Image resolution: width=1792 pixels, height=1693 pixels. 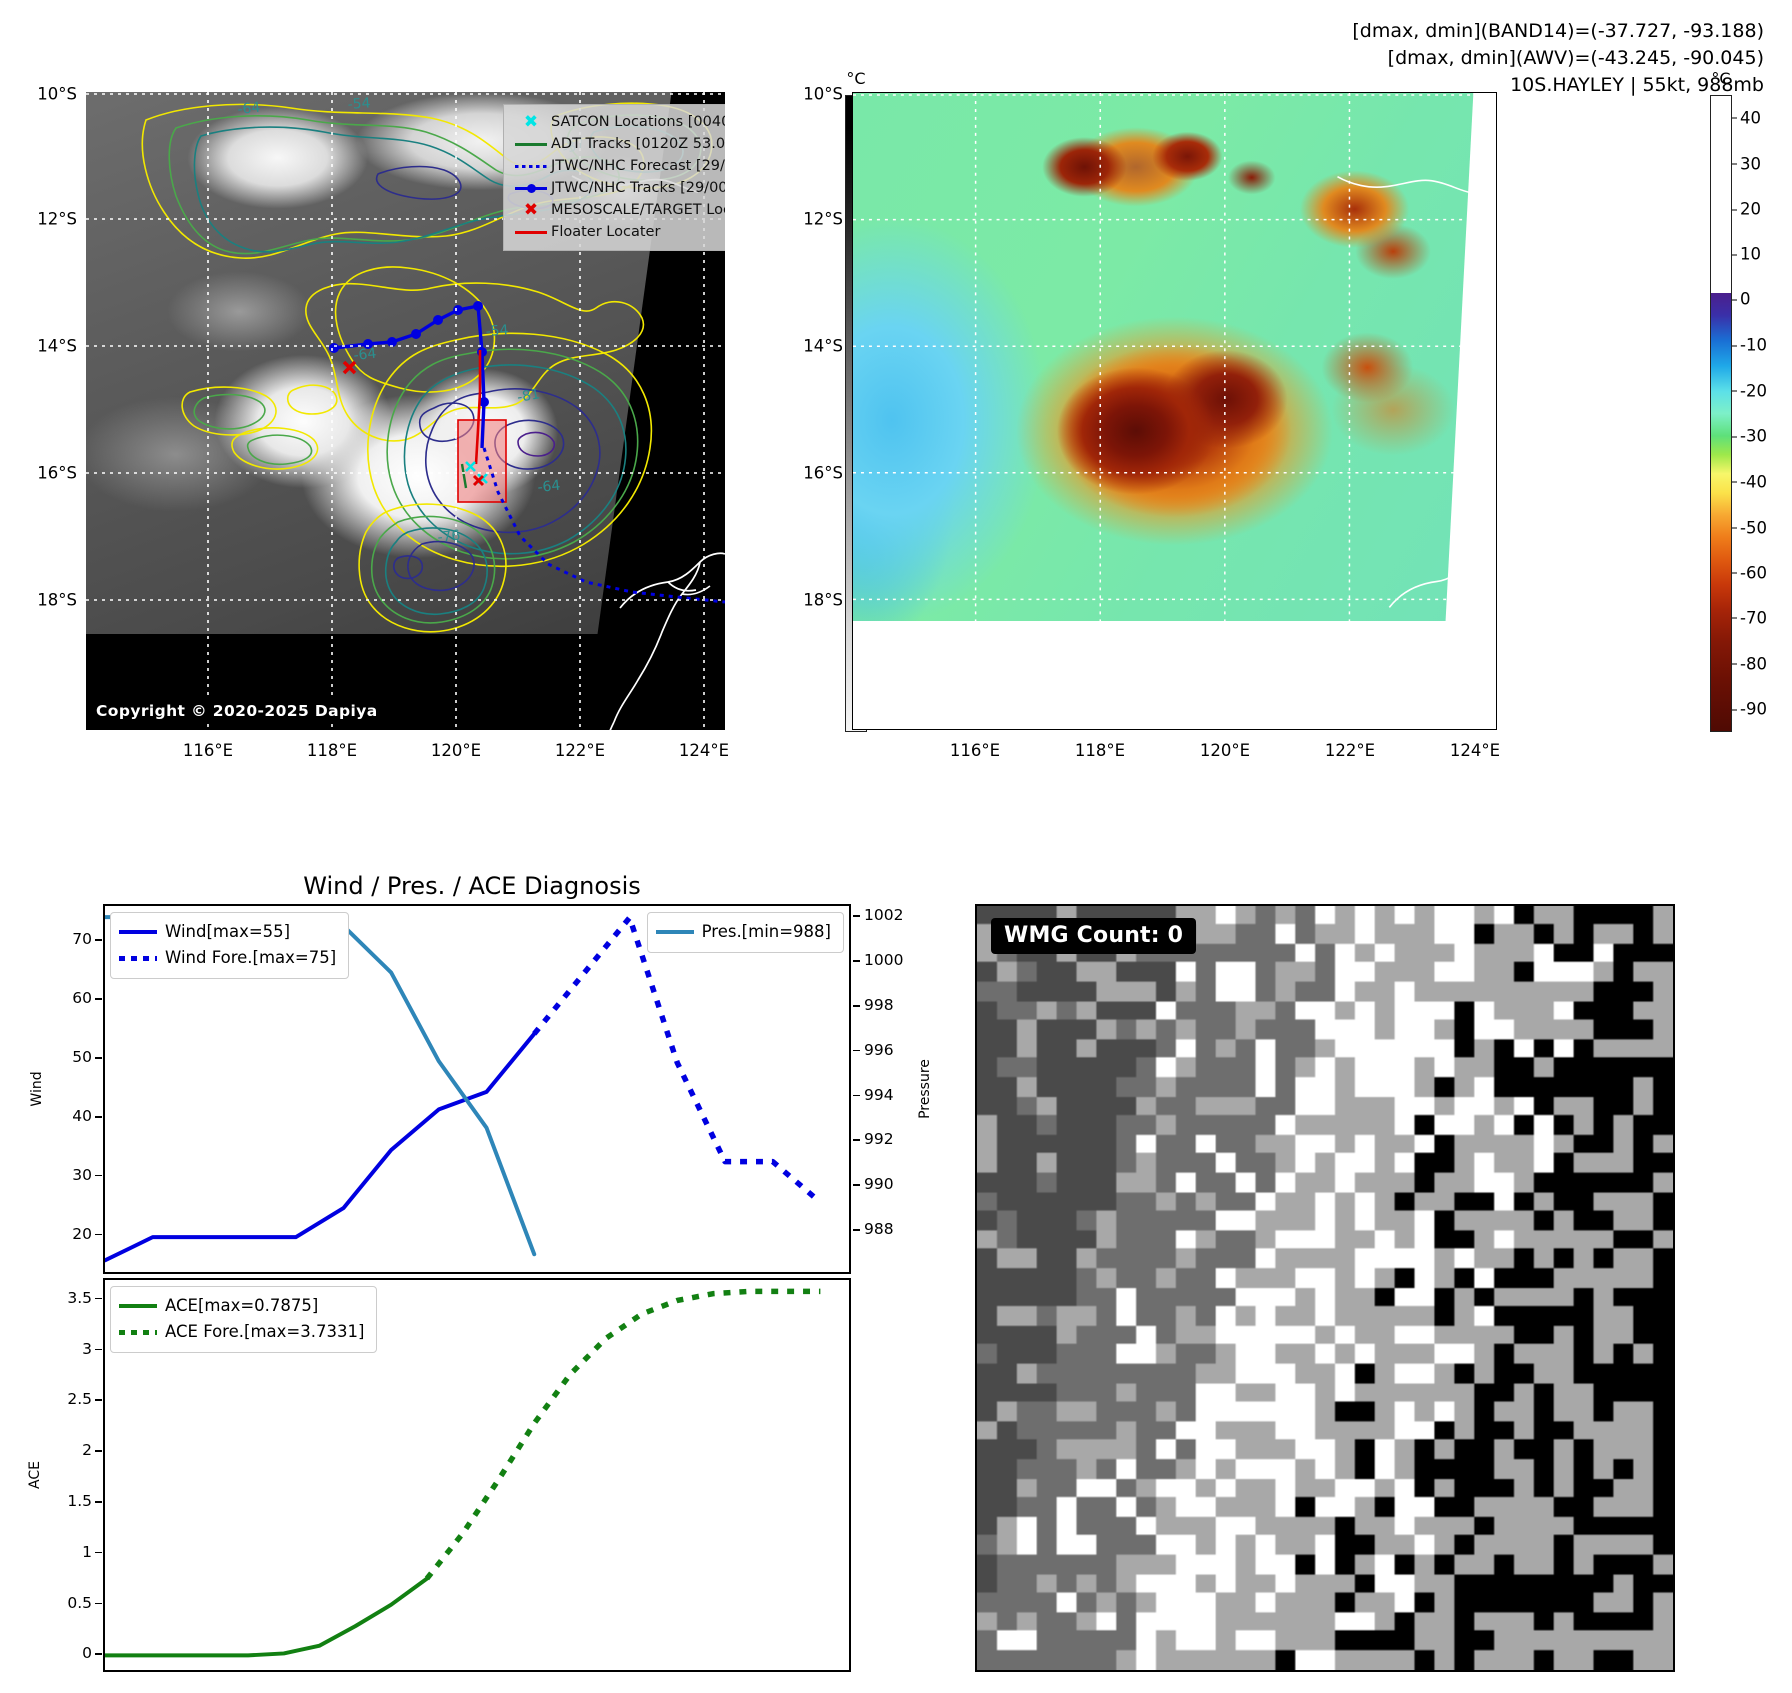 I want to click on legend-item-satcon: ✖ SATCON Locations [0040Z 43 992], so click(x=618, y=122).